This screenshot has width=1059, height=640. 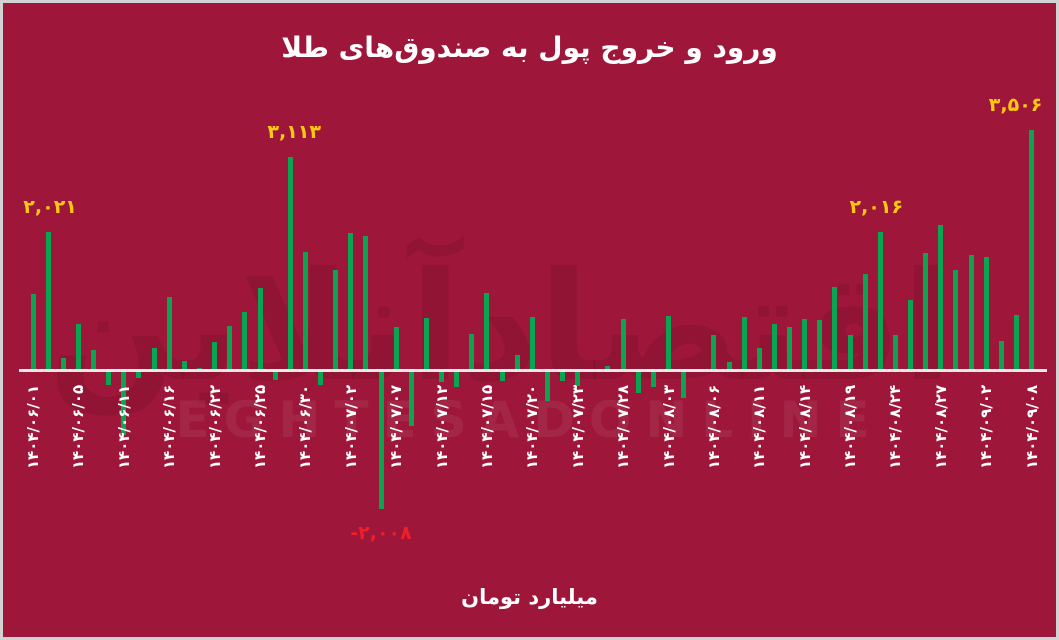 I want to click on axis-unit-label: میلیارد تومان, so click(x=529, y=597).